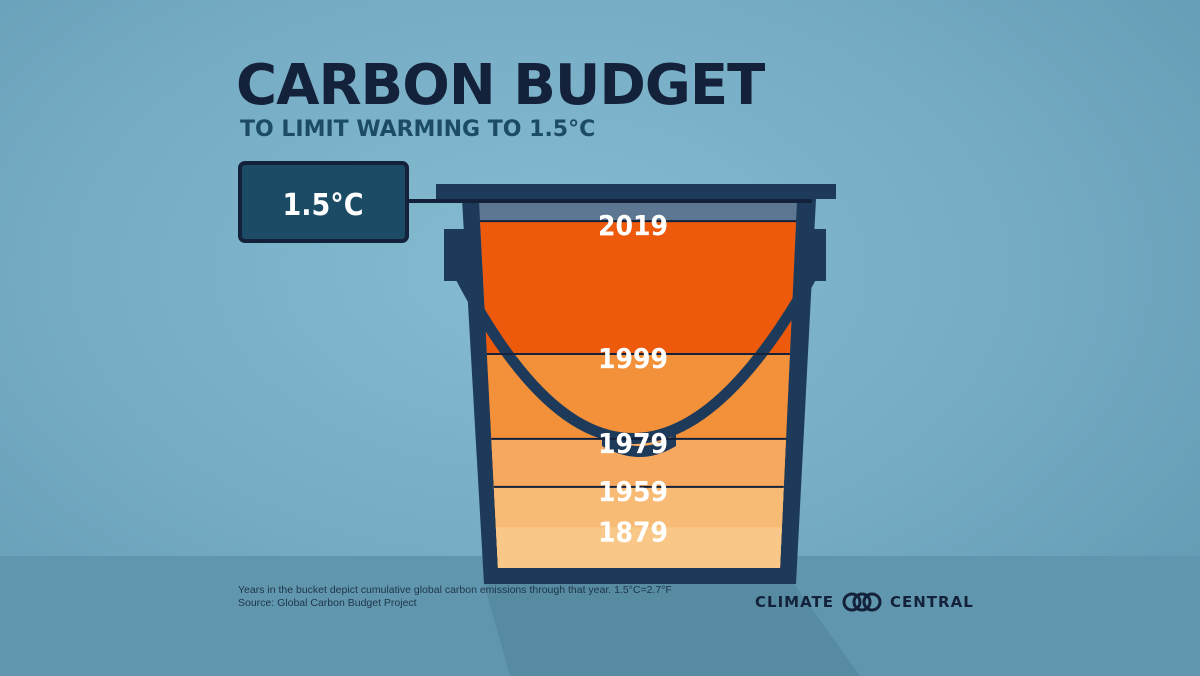  I want to click on year-label-1959: 1959, so click(633, 491).